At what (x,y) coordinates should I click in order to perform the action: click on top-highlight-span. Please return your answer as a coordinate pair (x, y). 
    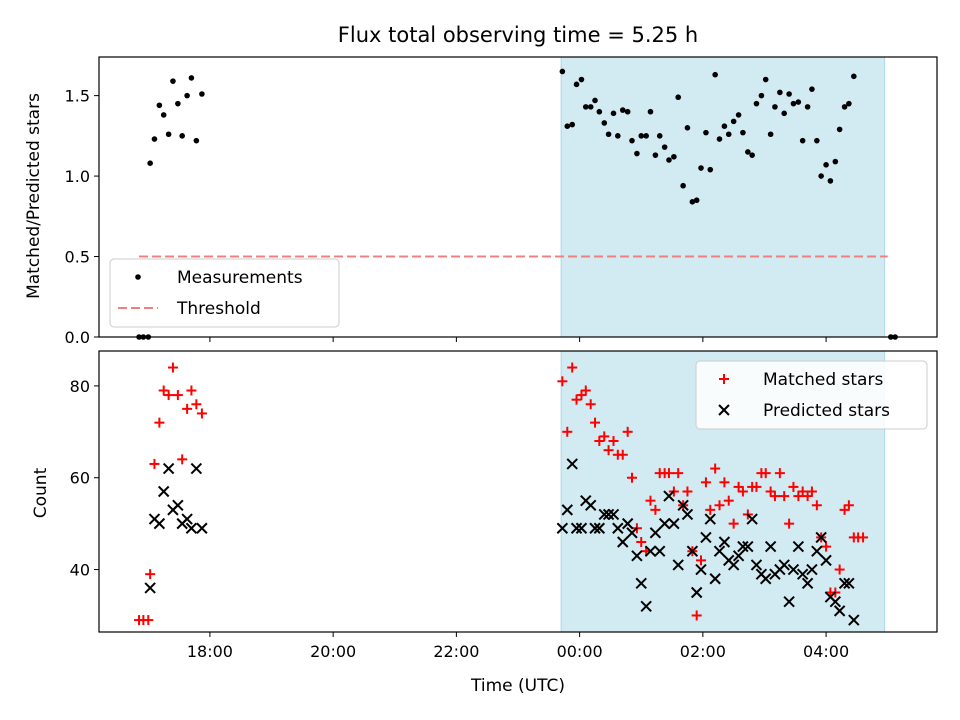
    Looking at the image, I should click on (723, 197).